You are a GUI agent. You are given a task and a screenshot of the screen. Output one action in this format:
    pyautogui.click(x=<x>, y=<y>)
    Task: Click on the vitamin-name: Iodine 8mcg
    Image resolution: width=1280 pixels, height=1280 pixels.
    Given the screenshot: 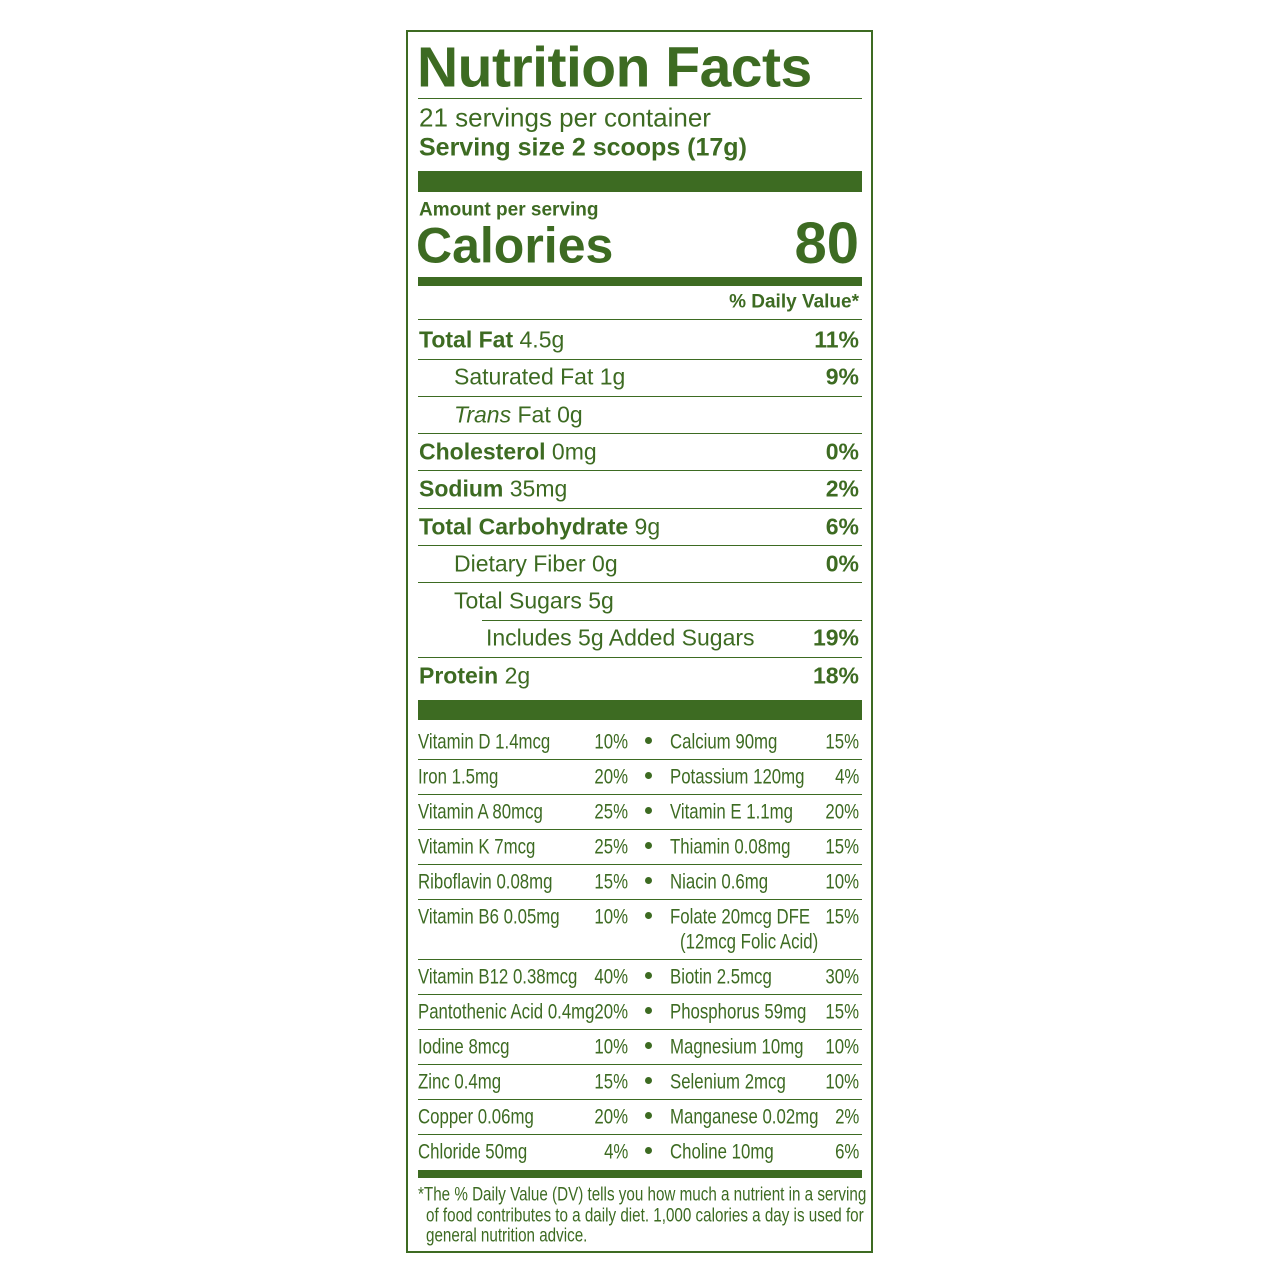 What is the action you would take?
    pyautogui.click(x=475, y=1046)
    